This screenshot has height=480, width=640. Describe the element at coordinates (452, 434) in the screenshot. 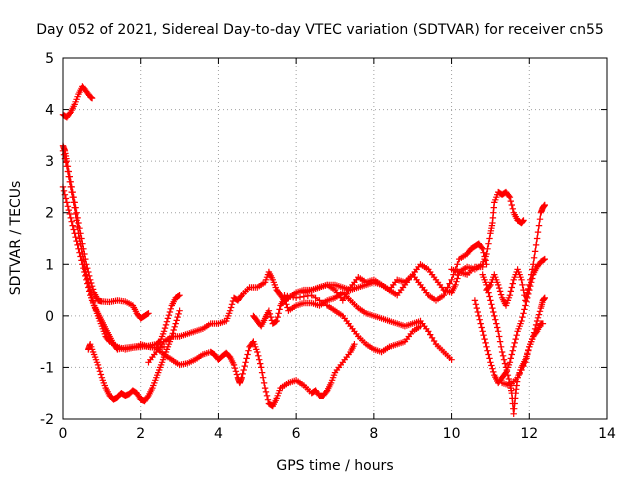

I see `x-tick-label: 10` at that location.